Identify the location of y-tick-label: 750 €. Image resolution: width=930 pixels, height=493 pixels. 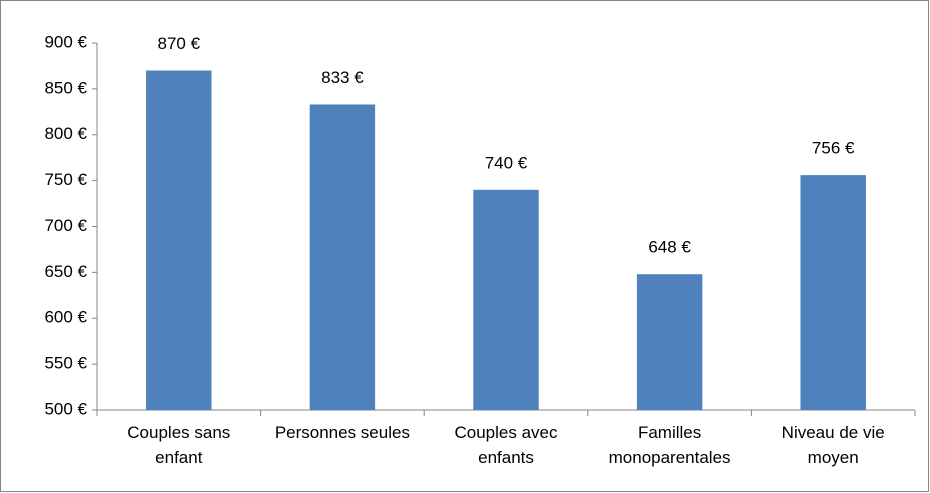
(65, 179).